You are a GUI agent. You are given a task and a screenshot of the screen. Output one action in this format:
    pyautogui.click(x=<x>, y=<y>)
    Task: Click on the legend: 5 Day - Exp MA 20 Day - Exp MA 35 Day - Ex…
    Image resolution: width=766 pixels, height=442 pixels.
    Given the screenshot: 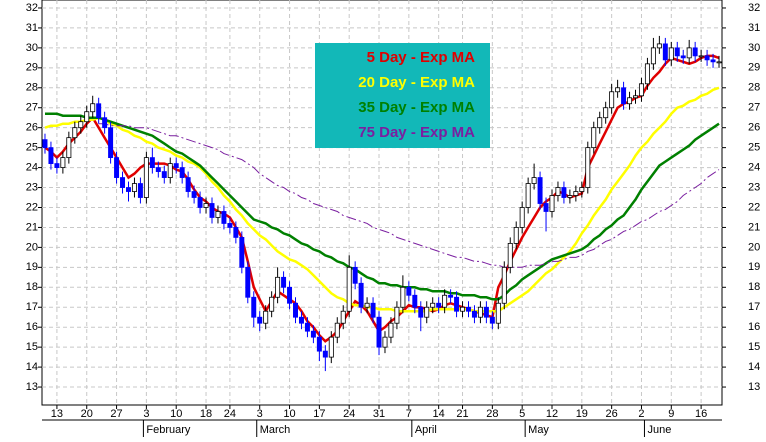 What is the action you would take?
    pyautogui.click(x=402, y=95)
    